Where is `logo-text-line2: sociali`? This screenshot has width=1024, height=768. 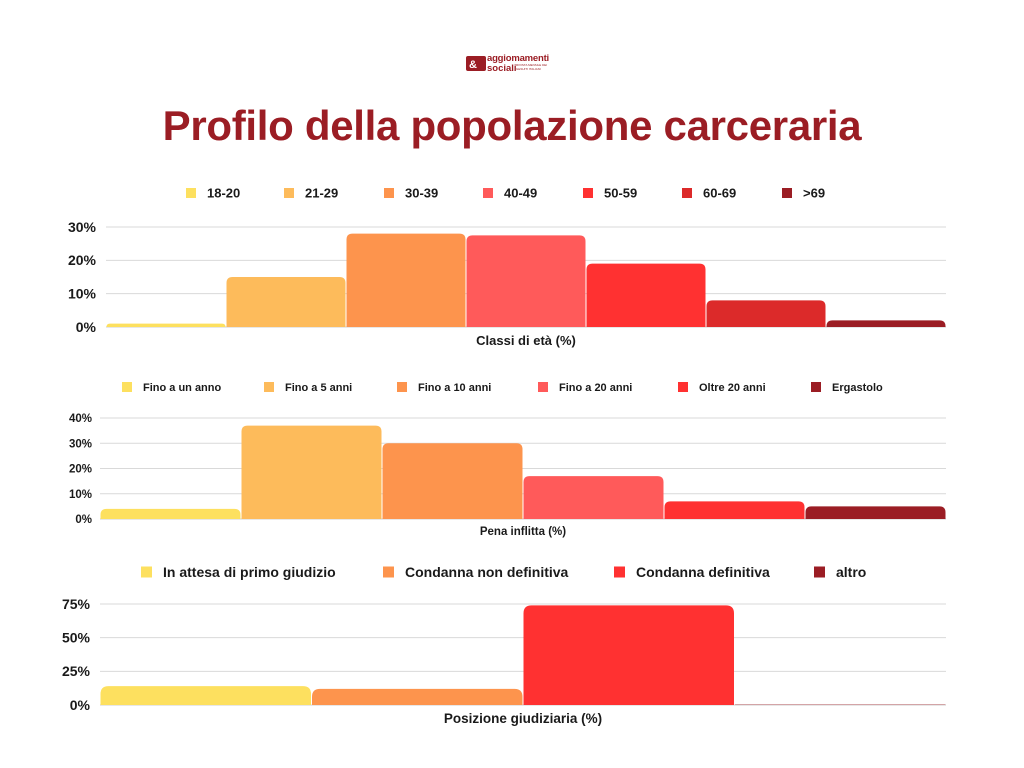 logo-text-line2: sociali is located at coordinates (502, 68).